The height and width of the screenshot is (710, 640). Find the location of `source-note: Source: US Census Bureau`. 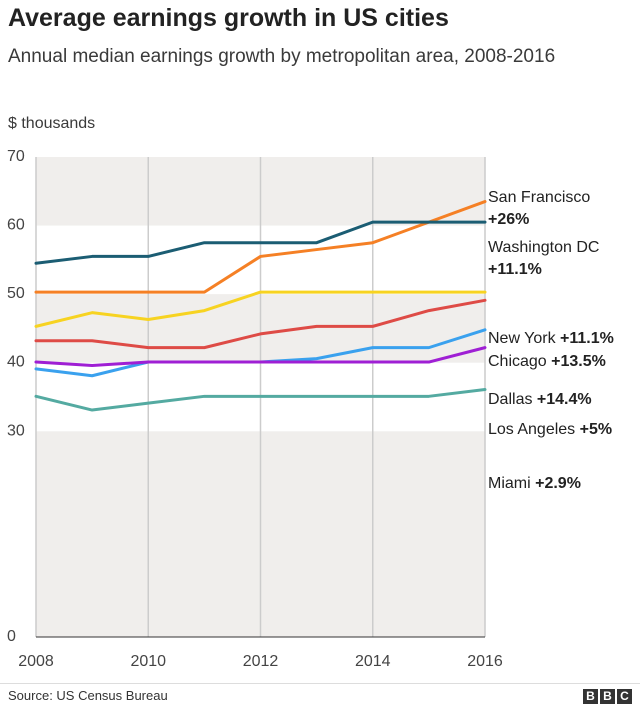

source-note: Source: US Census Bureau is located at coordinates (88, 695).